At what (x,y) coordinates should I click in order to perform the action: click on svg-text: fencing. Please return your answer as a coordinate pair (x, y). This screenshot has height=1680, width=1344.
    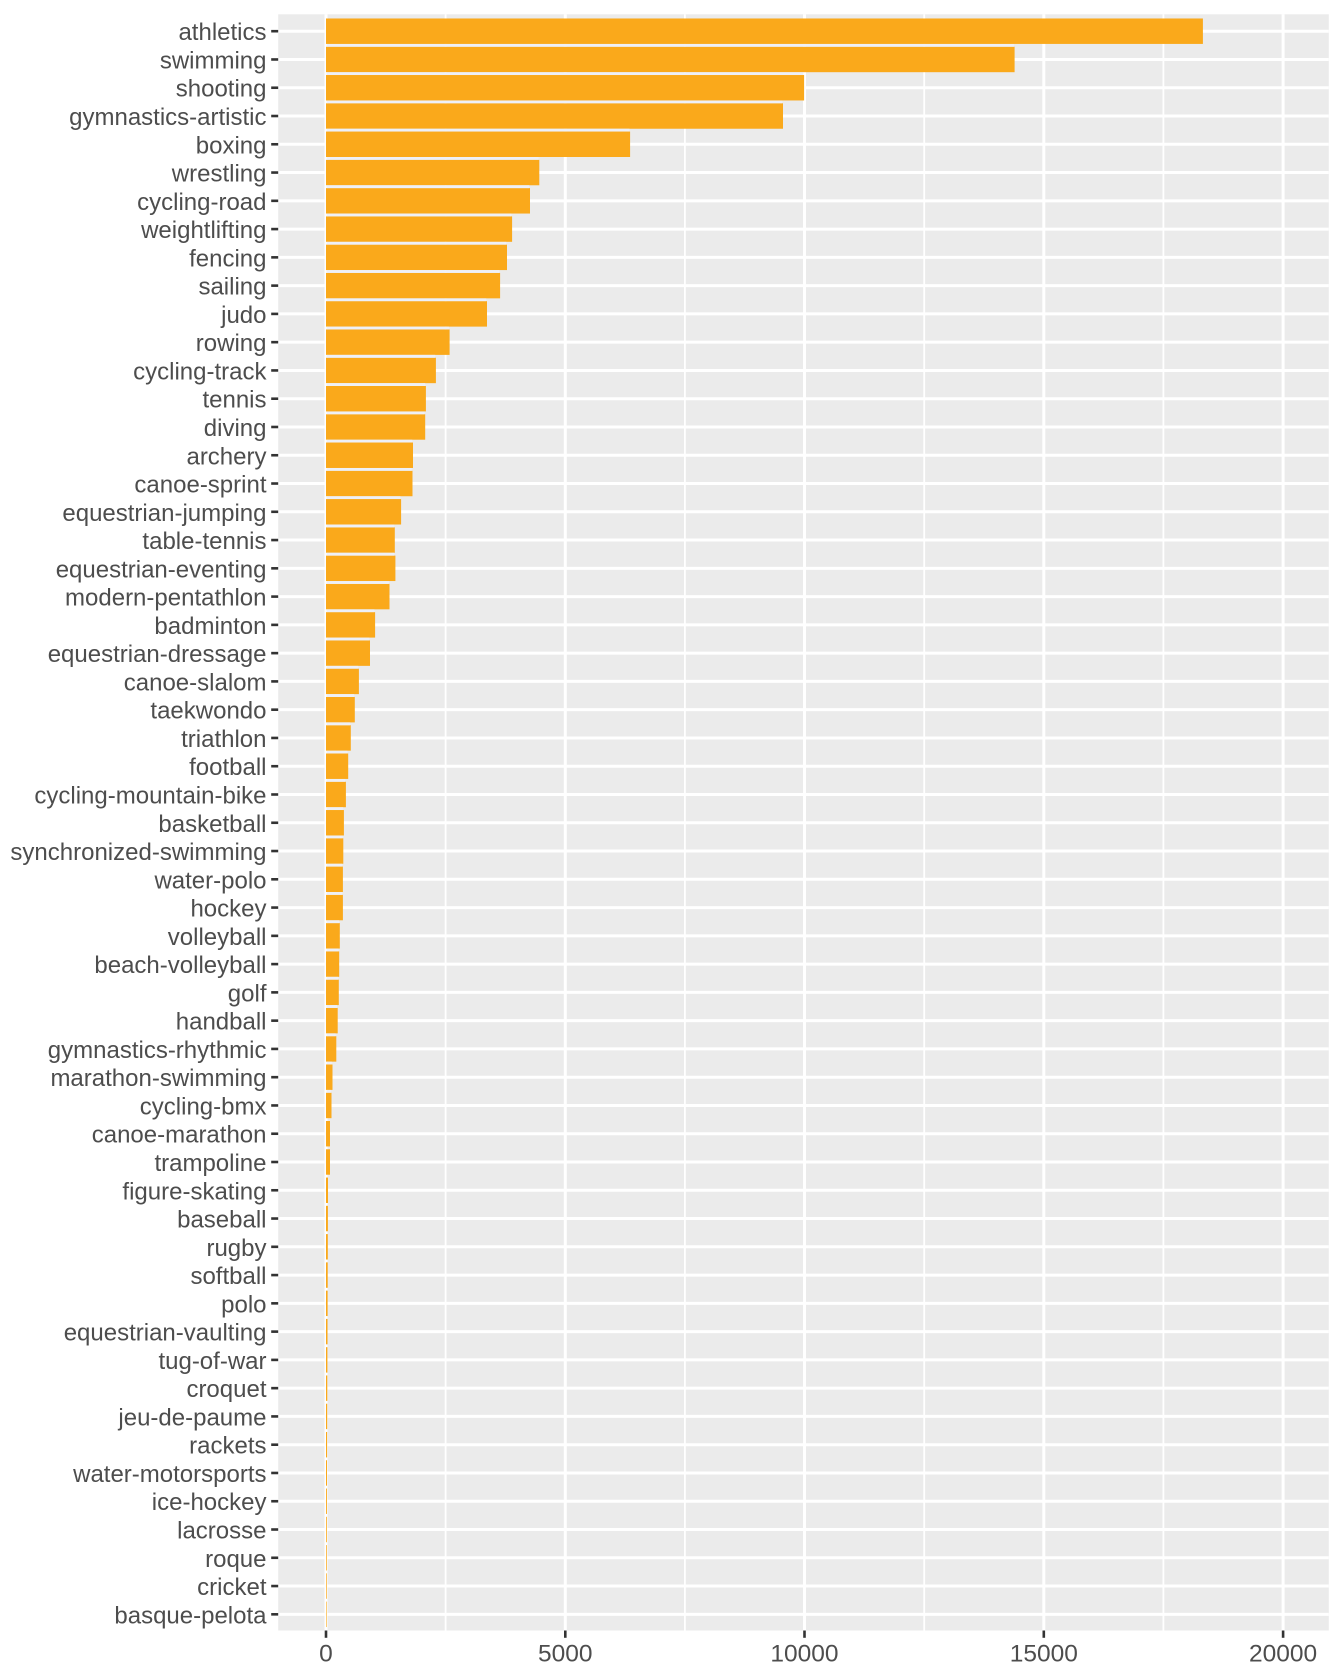
    Looking at the image, I should click on (227, 258).